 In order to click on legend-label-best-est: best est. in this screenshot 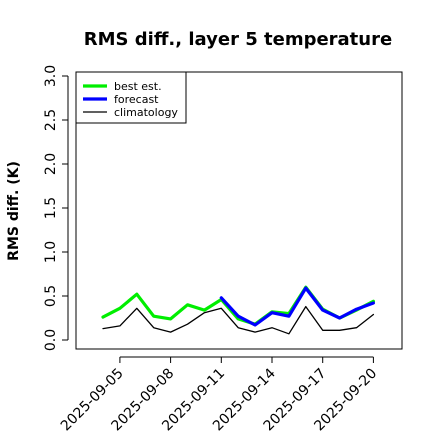, I will do `click(138, 86)`.